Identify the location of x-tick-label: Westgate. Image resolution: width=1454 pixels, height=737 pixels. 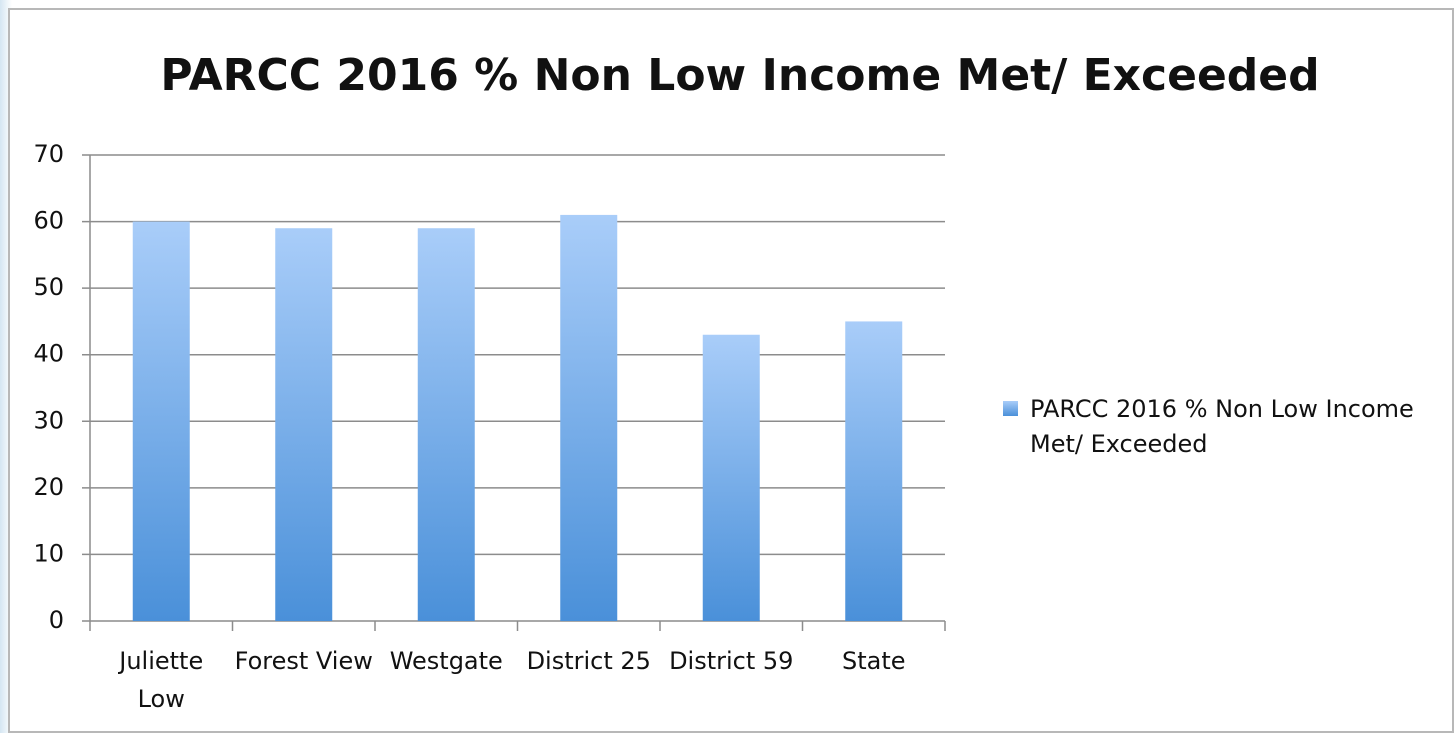
(446, 661).